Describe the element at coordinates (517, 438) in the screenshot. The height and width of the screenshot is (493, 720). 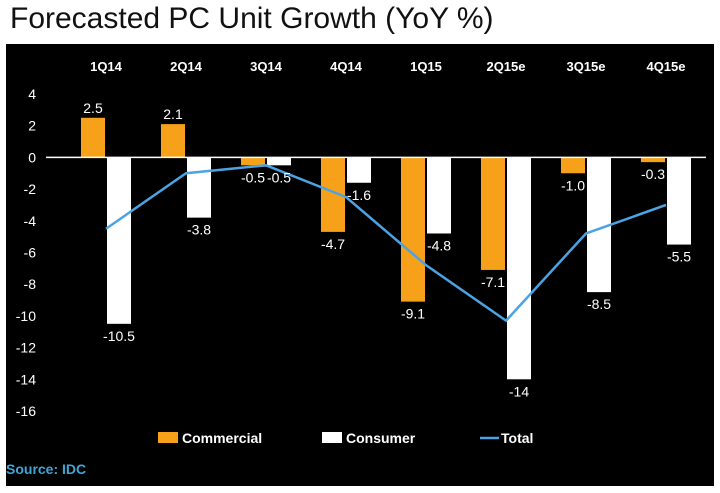
I see `legend-total-label: Total` at that location.